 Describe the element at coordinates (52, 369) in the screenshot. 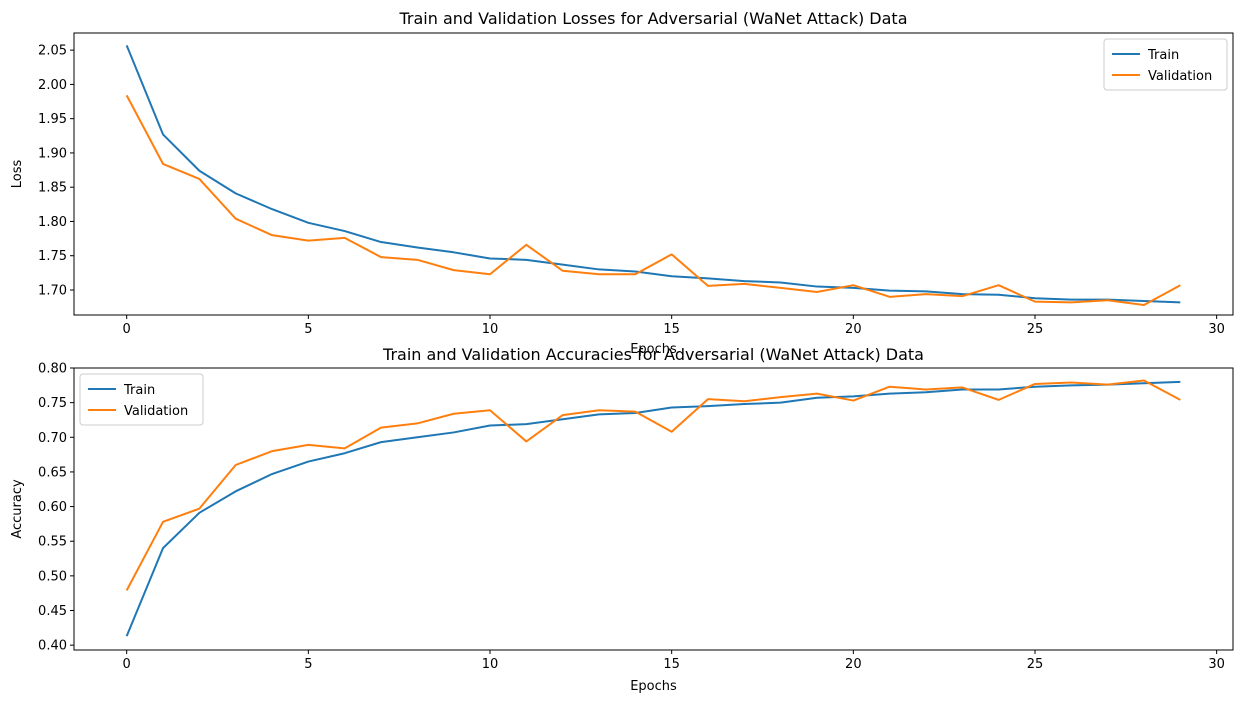

I see `y-tick-label: 0.80` at that location.